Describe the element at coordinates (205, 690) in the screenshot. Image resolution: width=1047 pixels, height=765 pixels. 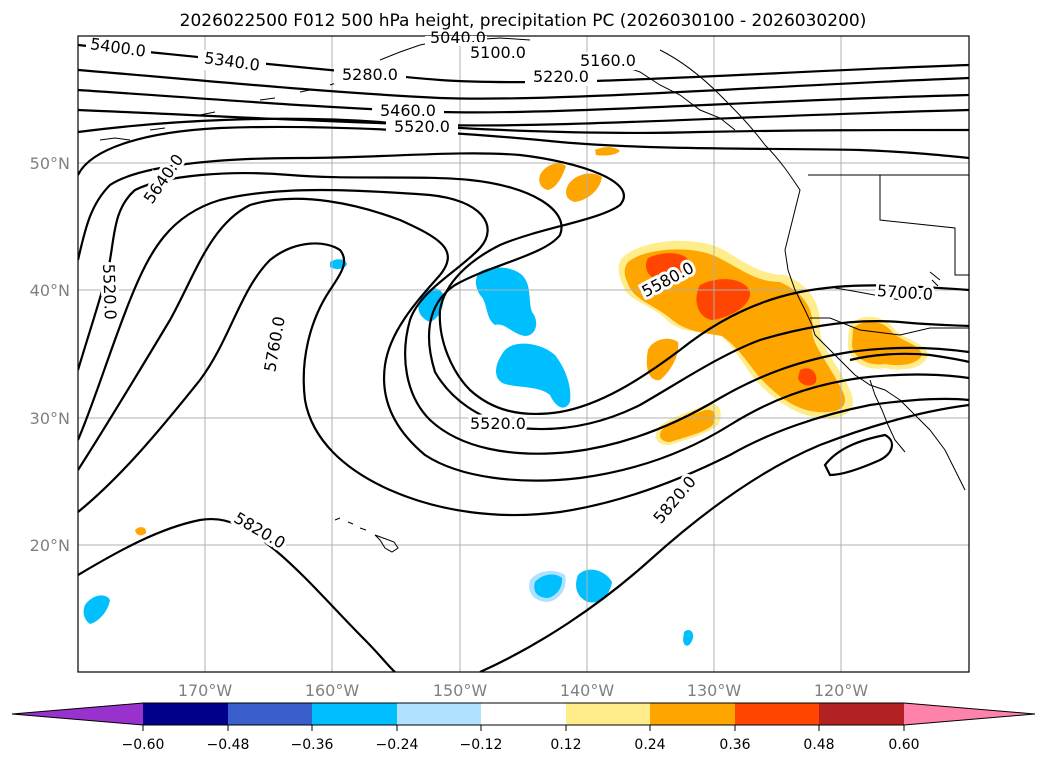
I see `lon-label-170w: 170°W` at that location.